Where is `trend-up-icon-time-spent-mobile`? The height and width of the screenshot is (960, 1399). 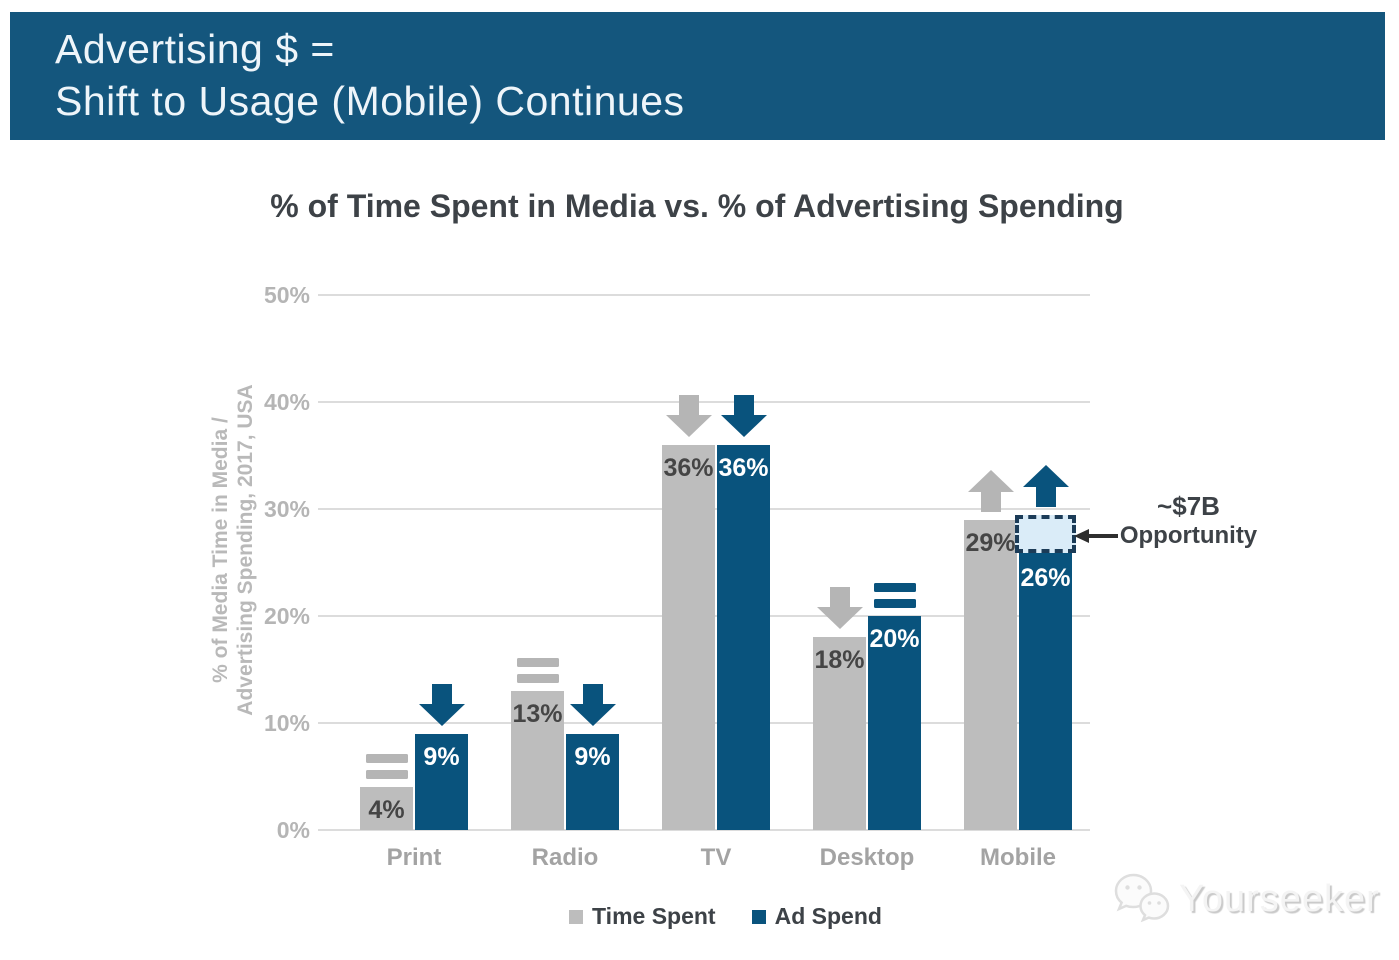 trend-up-icon-time-spent-mobile is located at coordinates (990, 490).